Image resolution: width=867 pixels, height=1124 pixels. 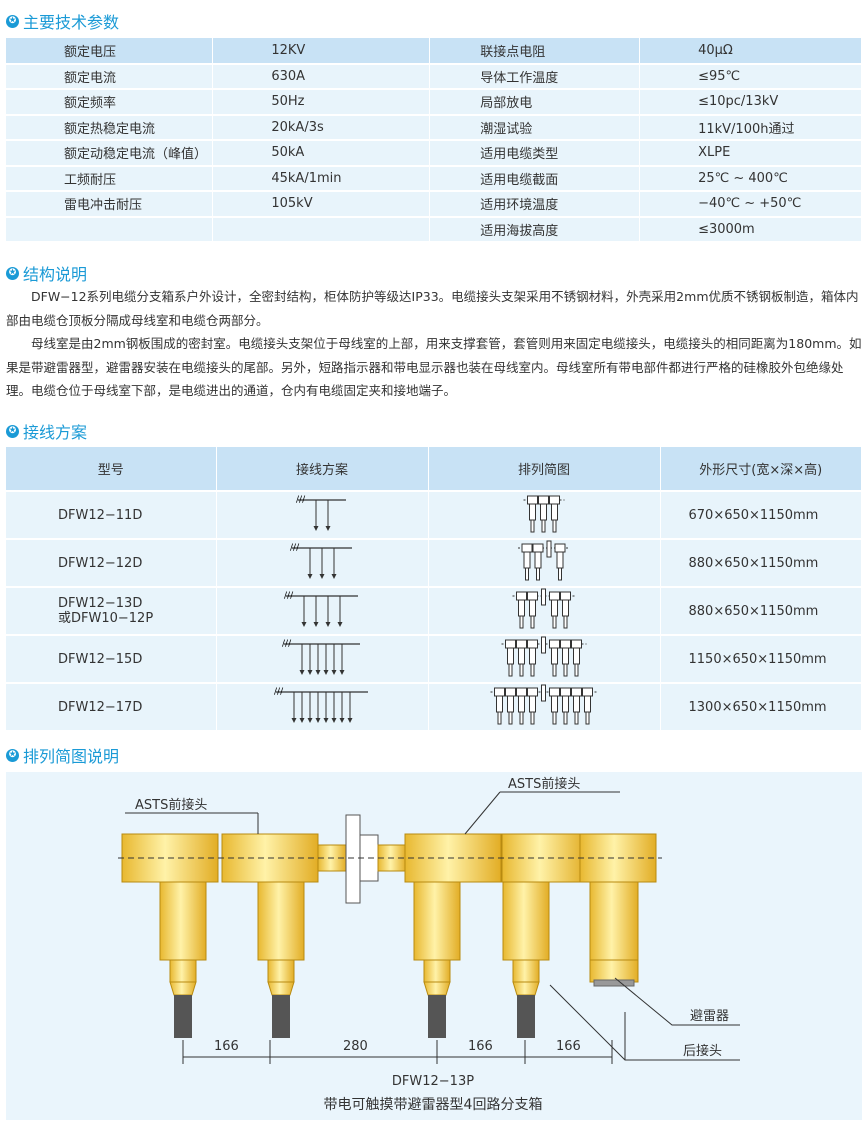 I want to click on param-value: 630A, so click(x=321, y=76).